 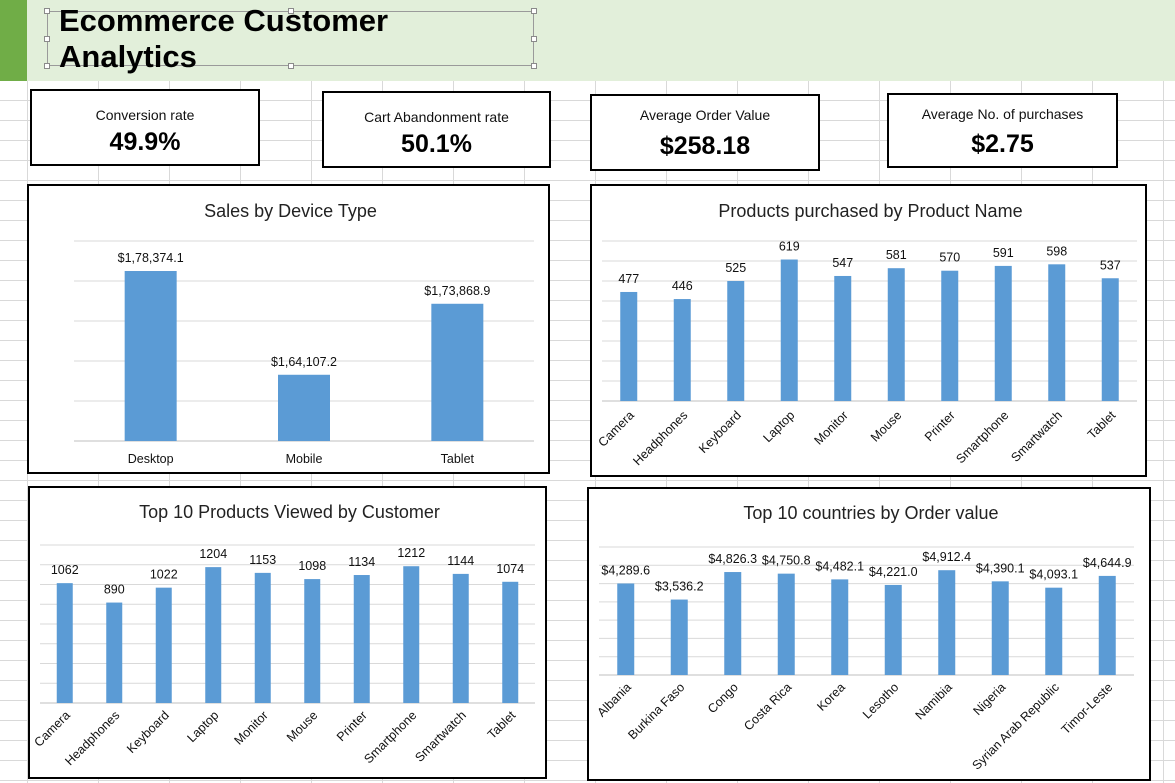 I want to click on kpi-conversion-rate: Conversion rate 49.9%, so click(x=145, y=127).